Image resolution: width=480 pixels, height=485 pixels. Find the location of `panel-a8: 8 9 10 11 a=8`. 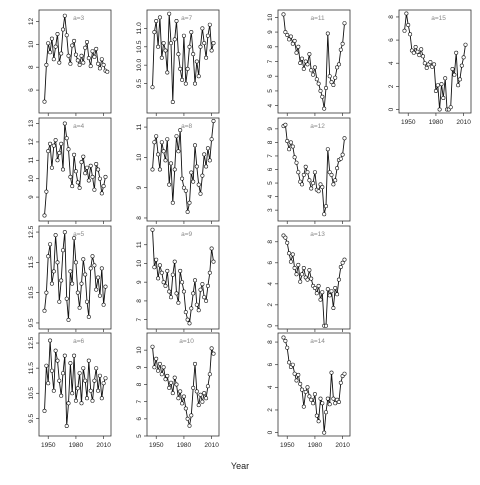

panel-a8: 8 9 10 11 a=8 is located at coordinates (178, 170).